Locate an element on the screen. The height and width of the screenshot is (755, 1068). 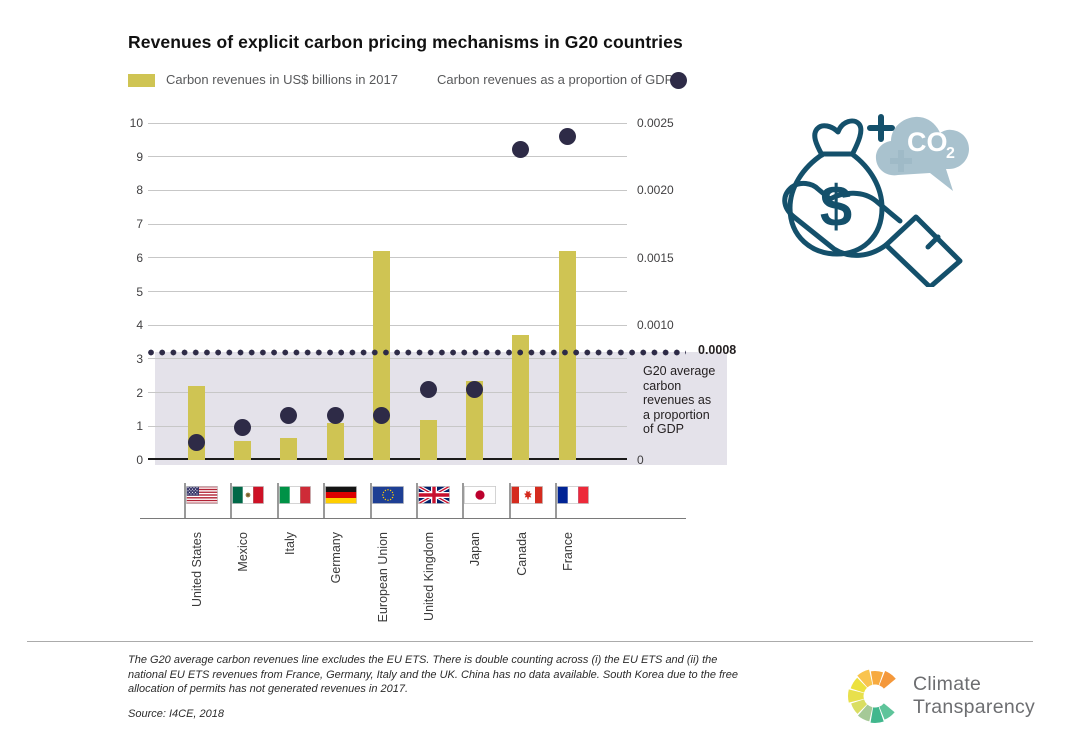
country-label: United States is located at coordinates (197, 570).